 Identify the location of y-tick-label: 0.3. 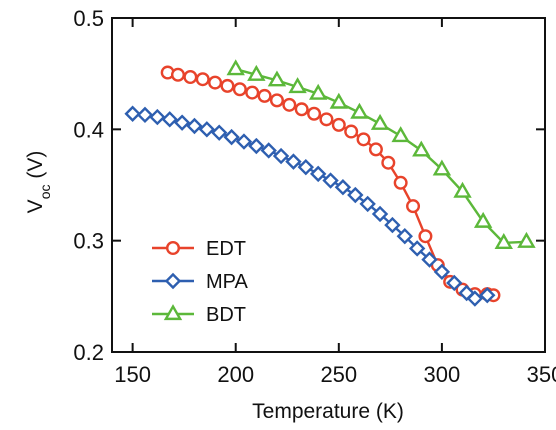
(88, 241).